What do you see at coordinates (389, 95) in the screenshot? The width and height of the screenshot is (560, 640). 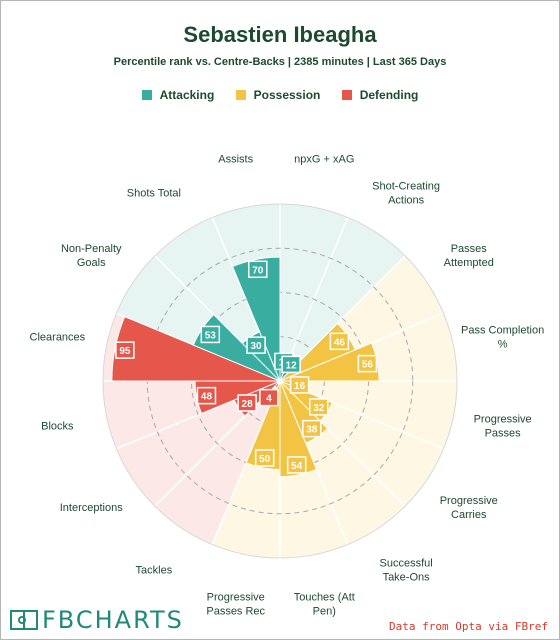 I see `legend-label-defending: Defending` at bounding box center [389, 95].